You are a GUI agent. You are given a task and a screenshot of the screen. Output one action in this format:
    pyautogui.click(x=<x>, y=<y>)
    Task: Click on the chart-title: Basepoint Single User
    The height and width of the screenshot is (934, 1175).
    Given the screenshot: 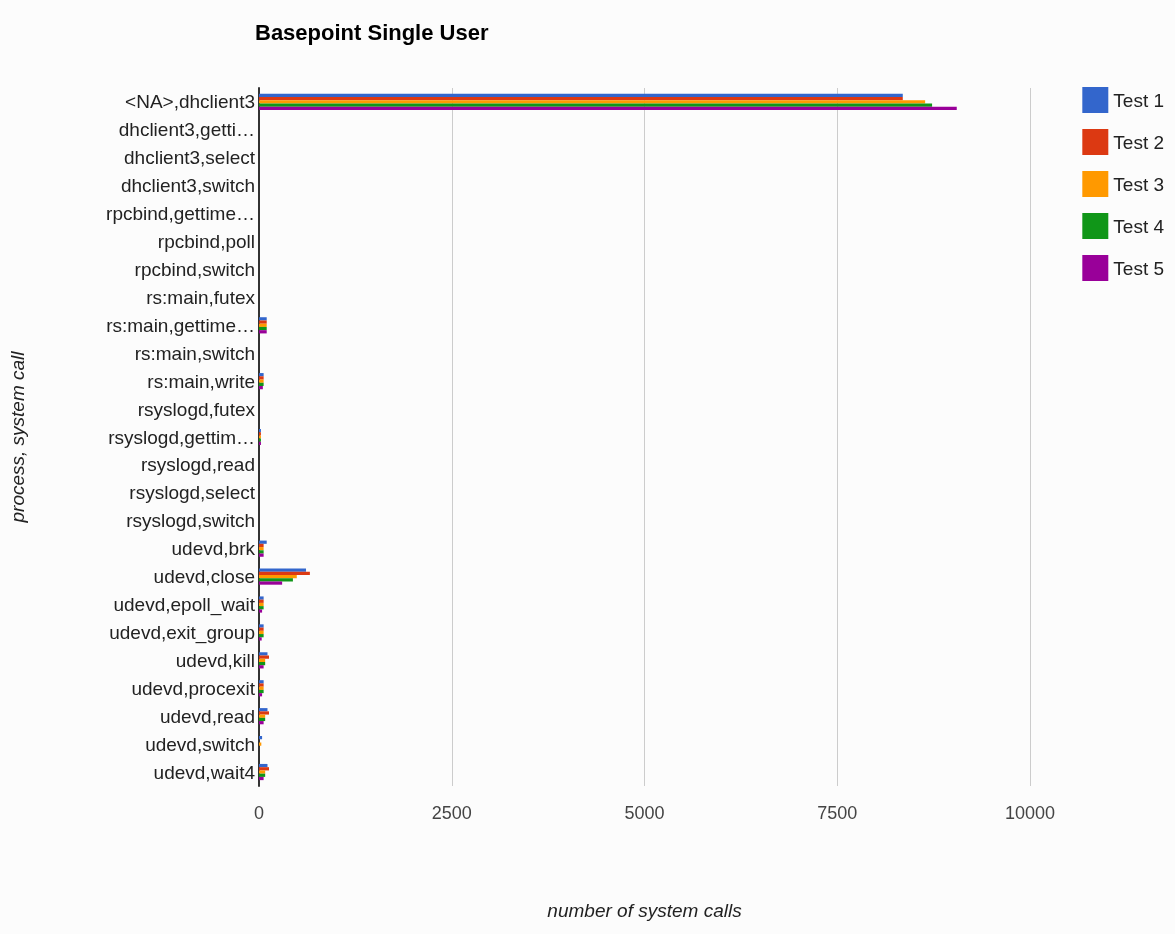 What is the action you would take?
    pyautogui.click(x=372, y=32)
    